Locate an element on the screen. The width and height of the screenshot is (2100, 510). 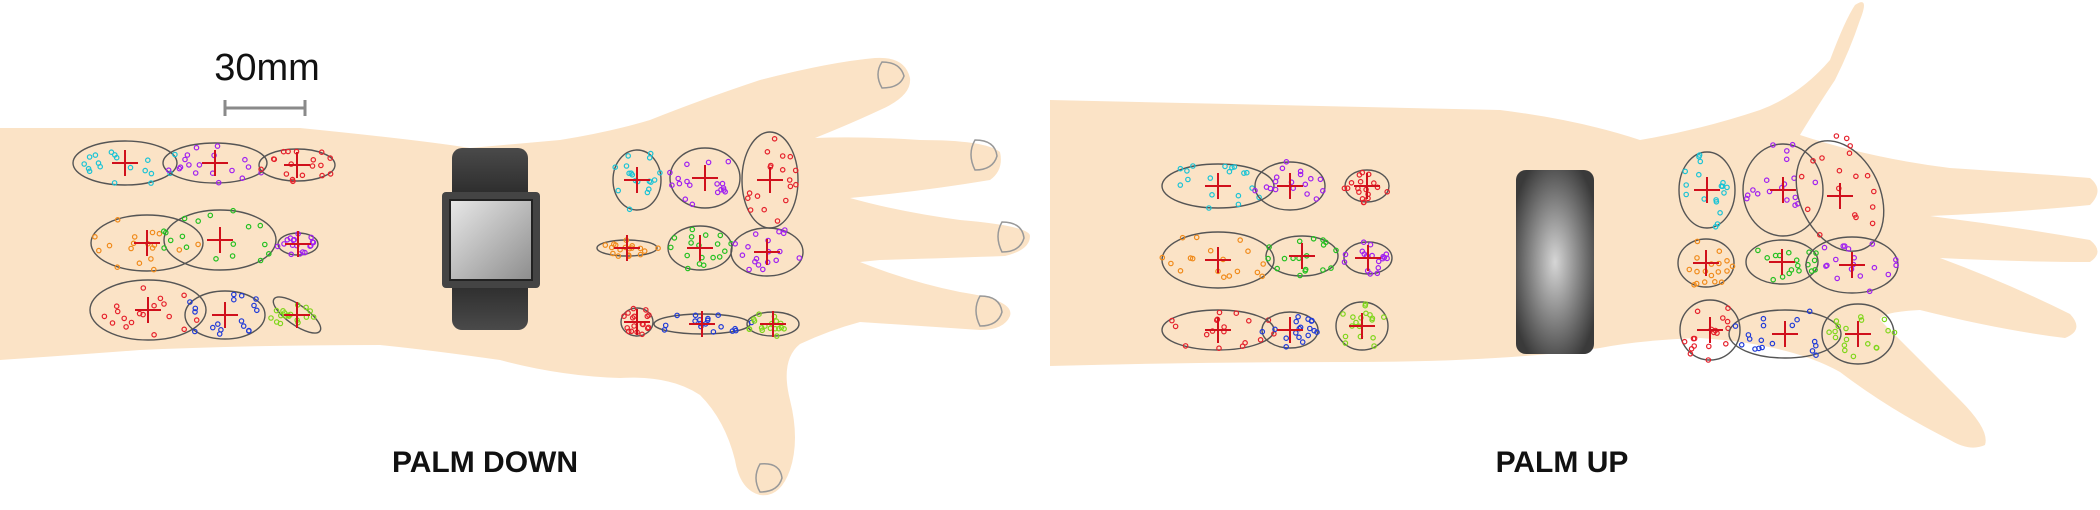
scale-bar: 30mm is located at coordinates (267, 81).